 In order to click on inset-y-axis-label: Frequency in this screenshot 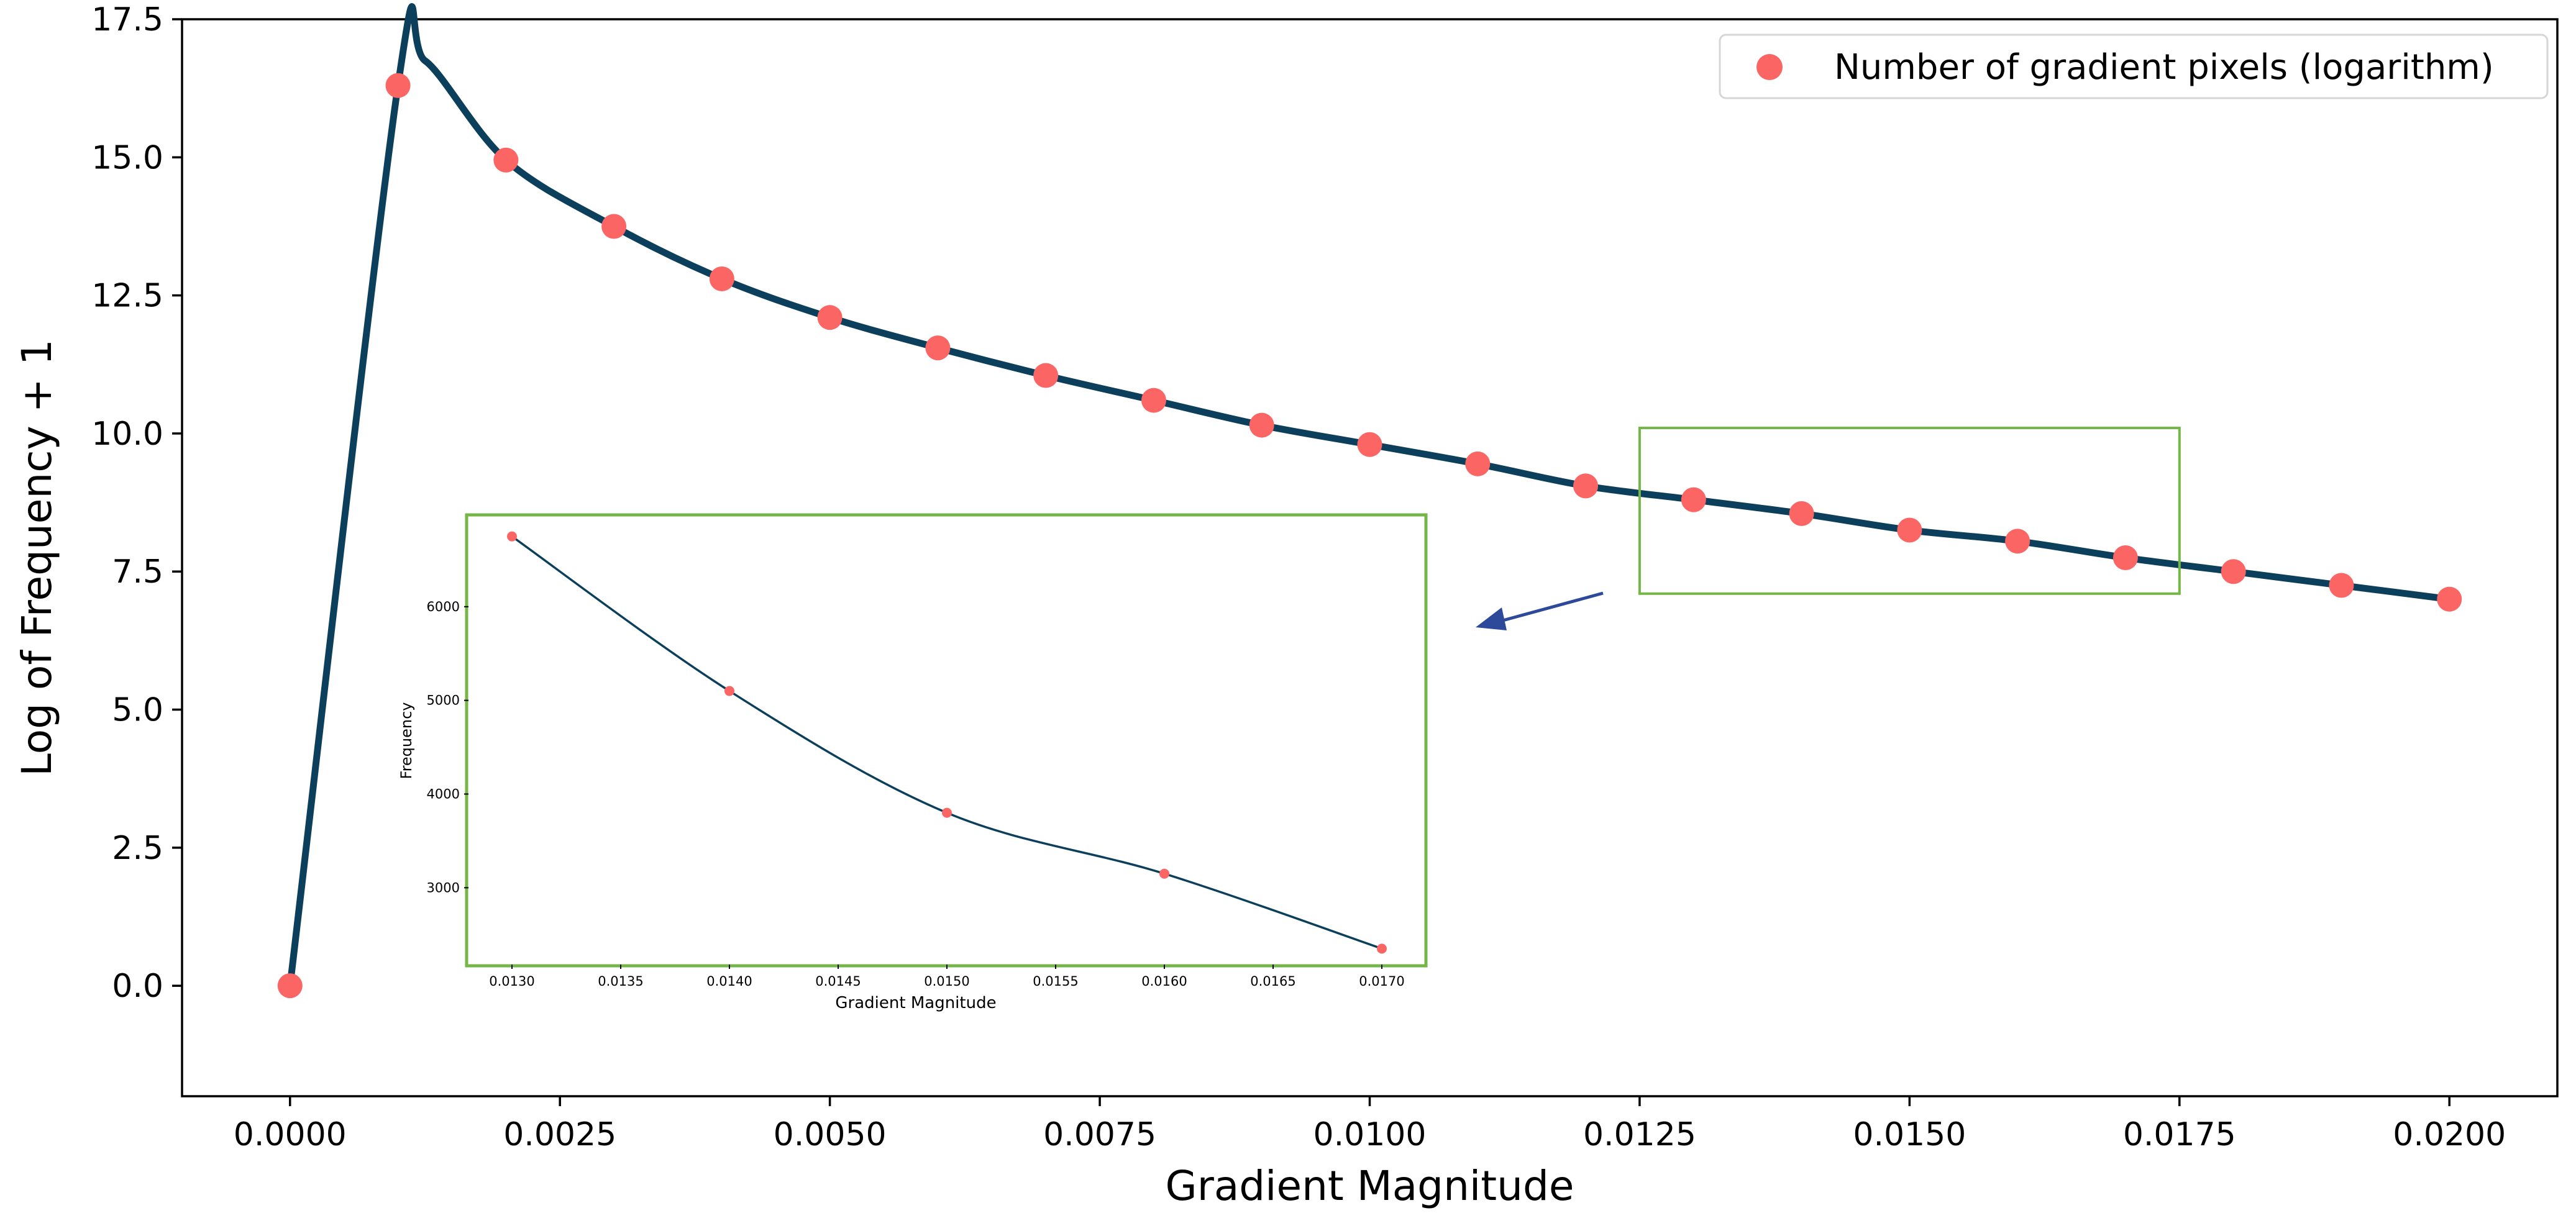, I will do `click(406, 740)`.